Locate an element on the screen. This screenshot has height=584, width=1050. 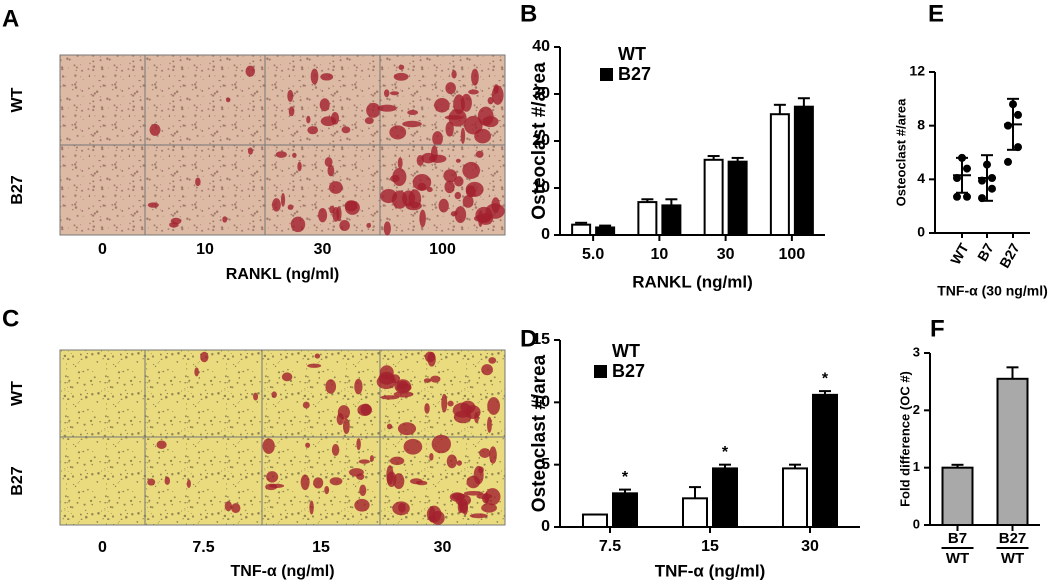
row-label: B27 is located at coordinates (17, 480).